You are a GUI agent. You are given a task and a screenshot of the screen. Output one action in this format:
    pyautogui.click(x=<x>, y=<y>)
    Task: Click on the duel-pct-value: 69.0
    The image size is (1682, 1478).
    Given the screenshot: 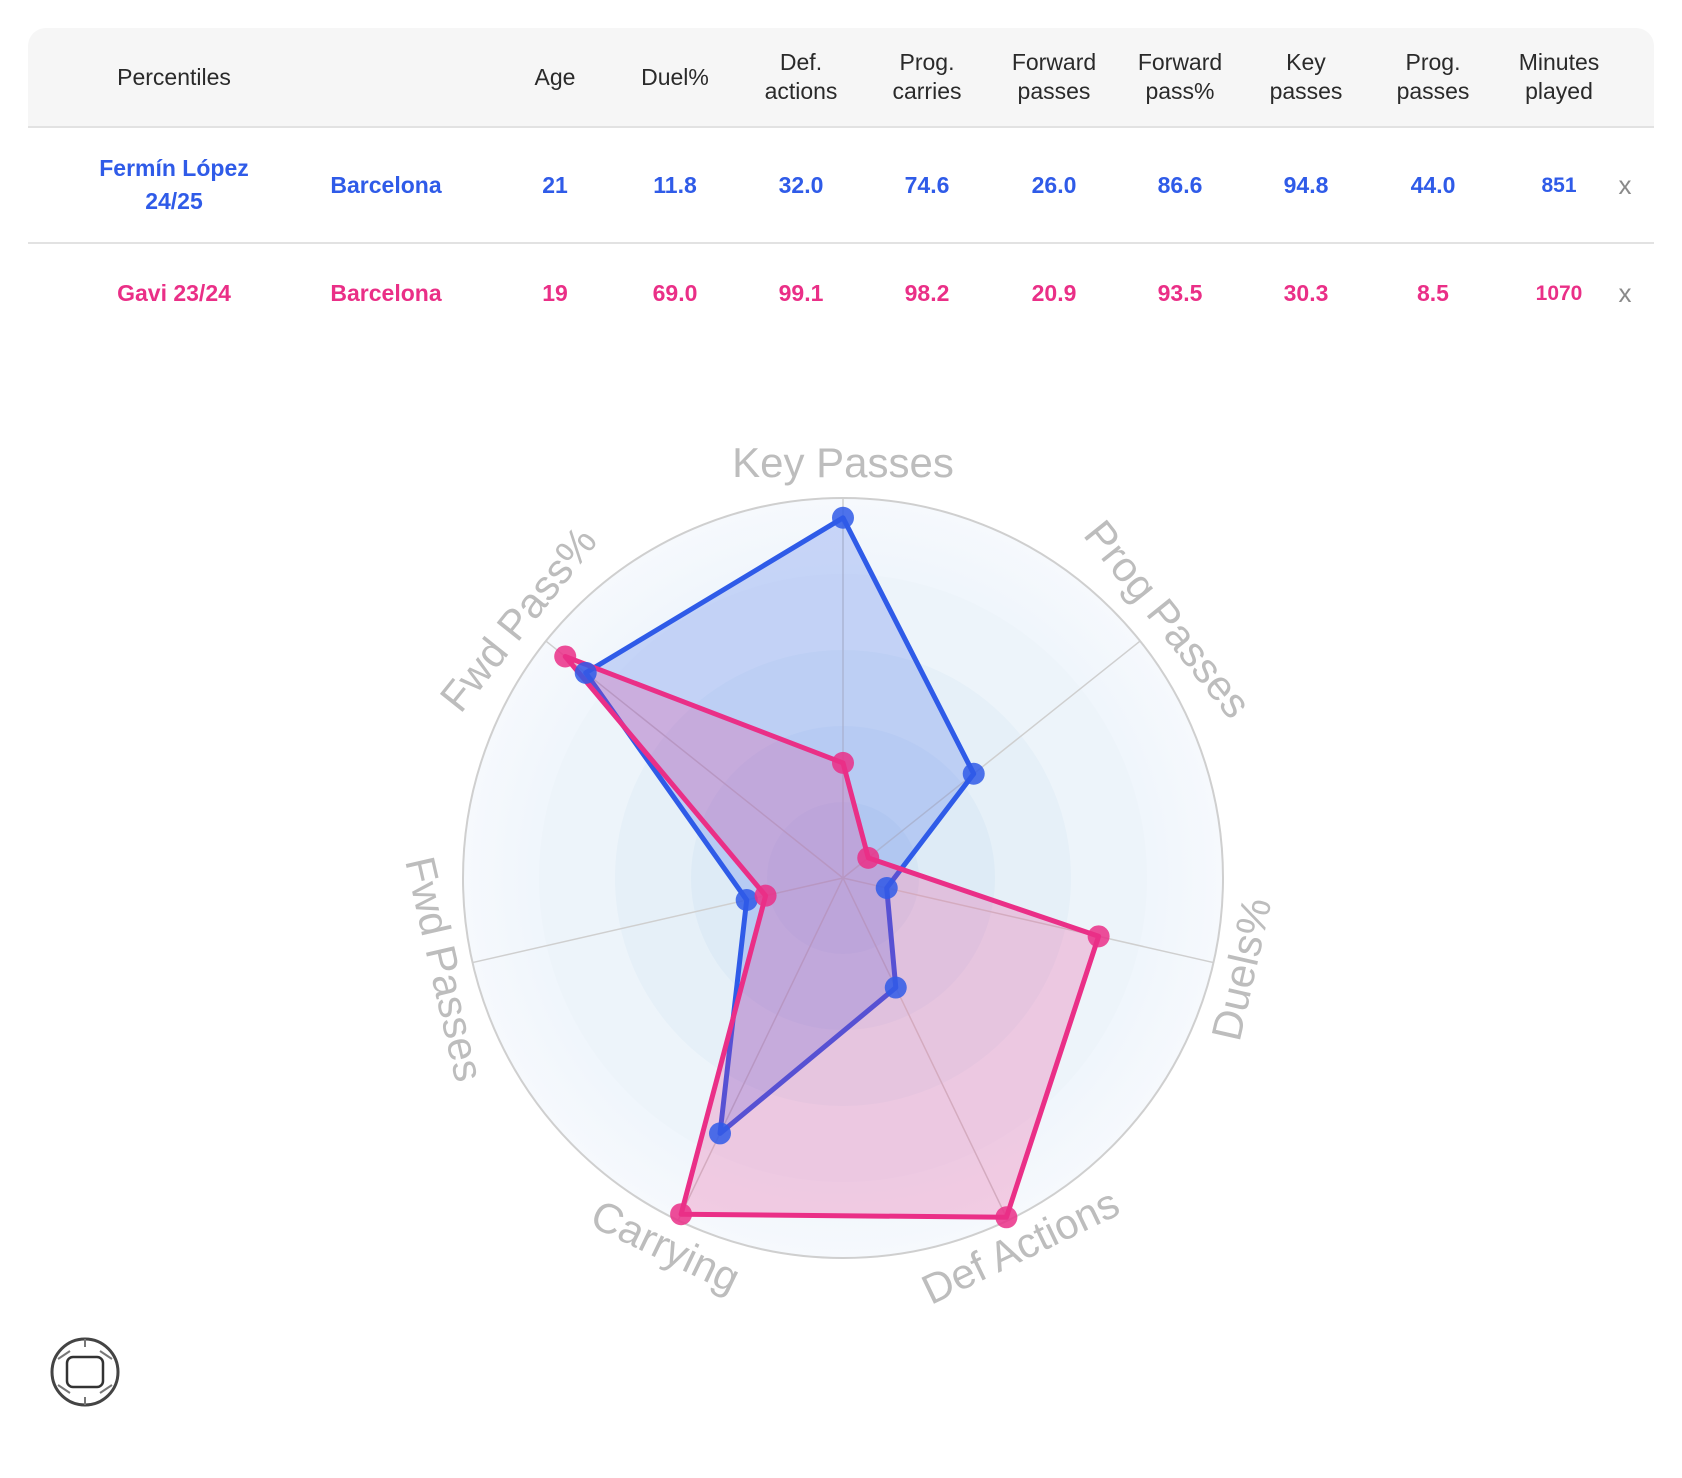 What is the action you would take?
    pyautogui.click(x=675, y=292)
    